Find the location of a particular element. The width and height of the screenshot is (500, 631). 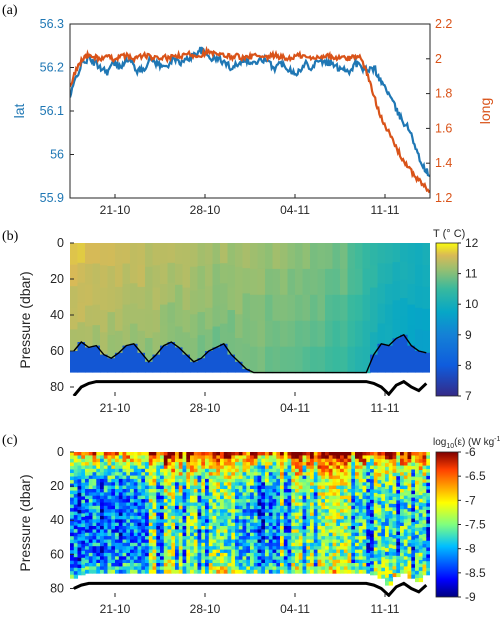

pressure-tick-label: 40 is located at coordinates (57, 520).